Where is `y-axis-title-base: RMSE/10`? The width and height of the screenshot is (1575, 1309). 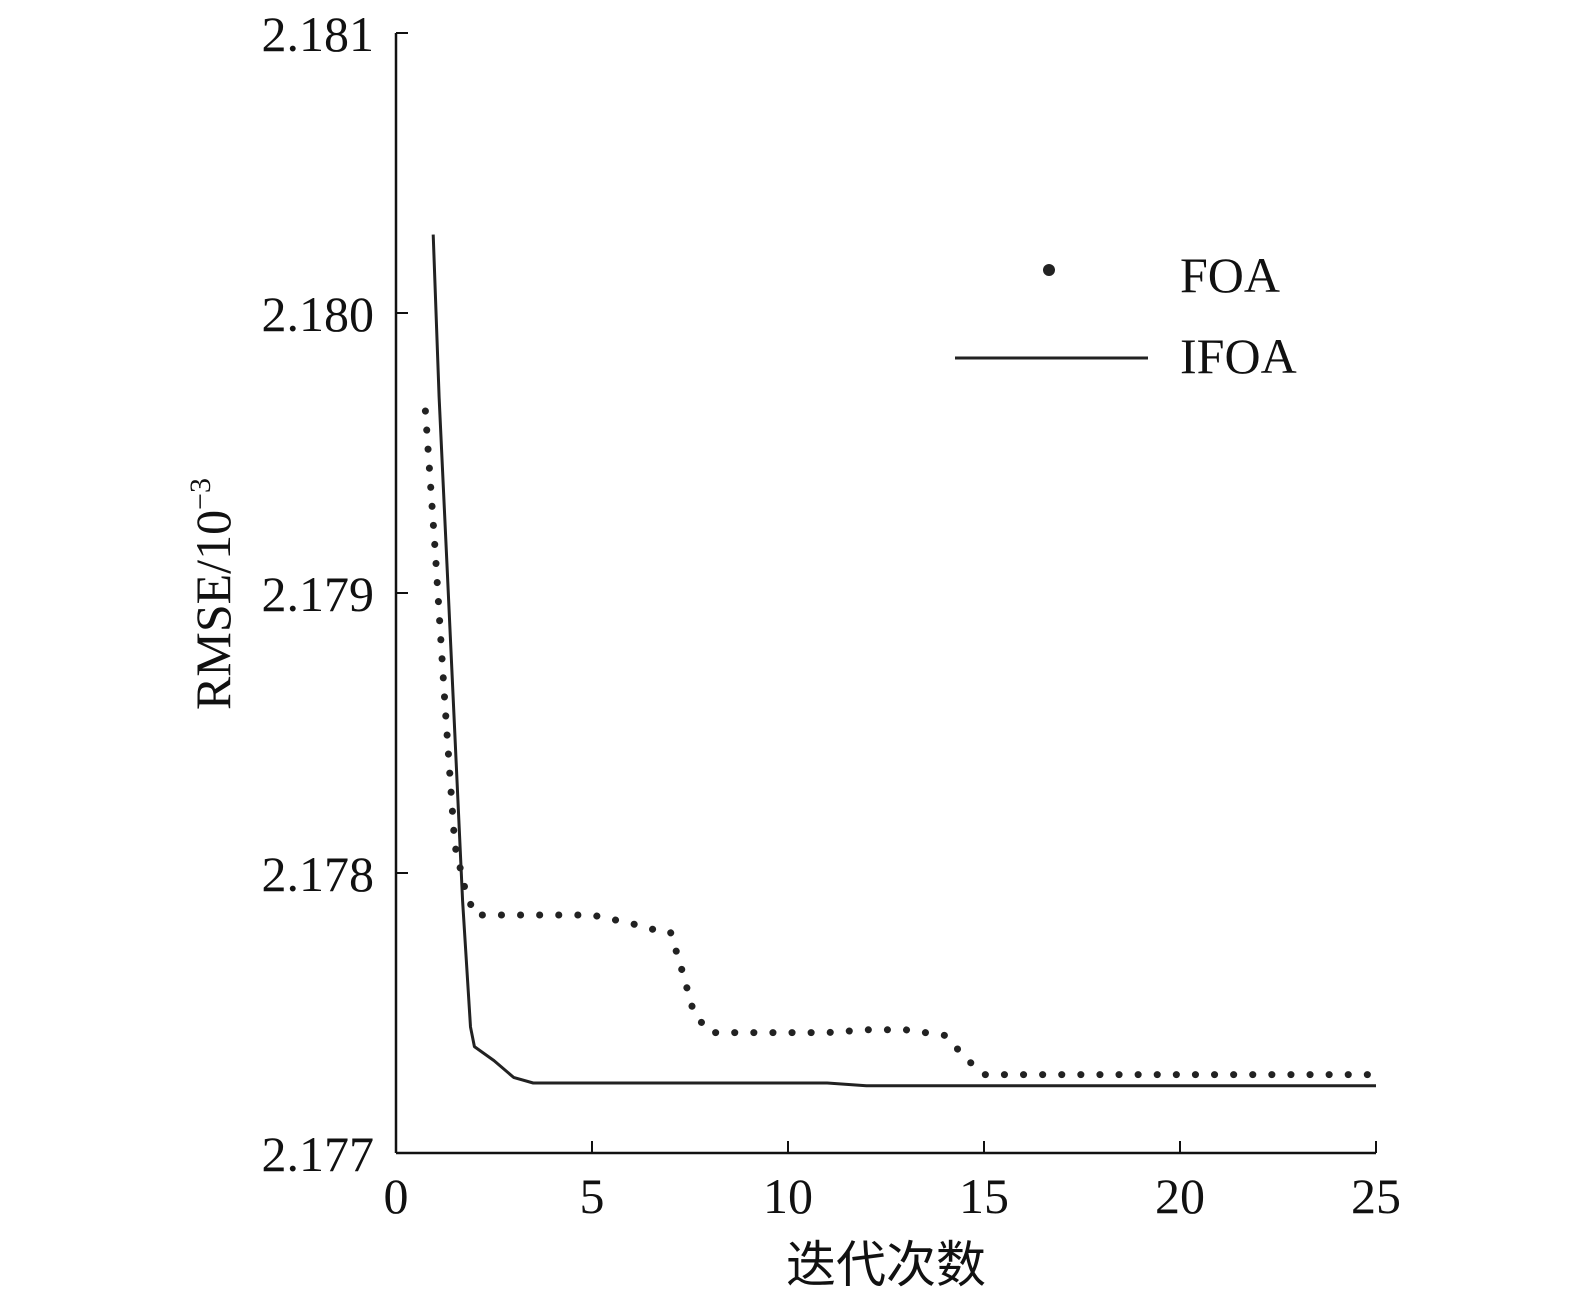 y-axis-title-base: RMSE/10 is located at coordinates (213, 610).